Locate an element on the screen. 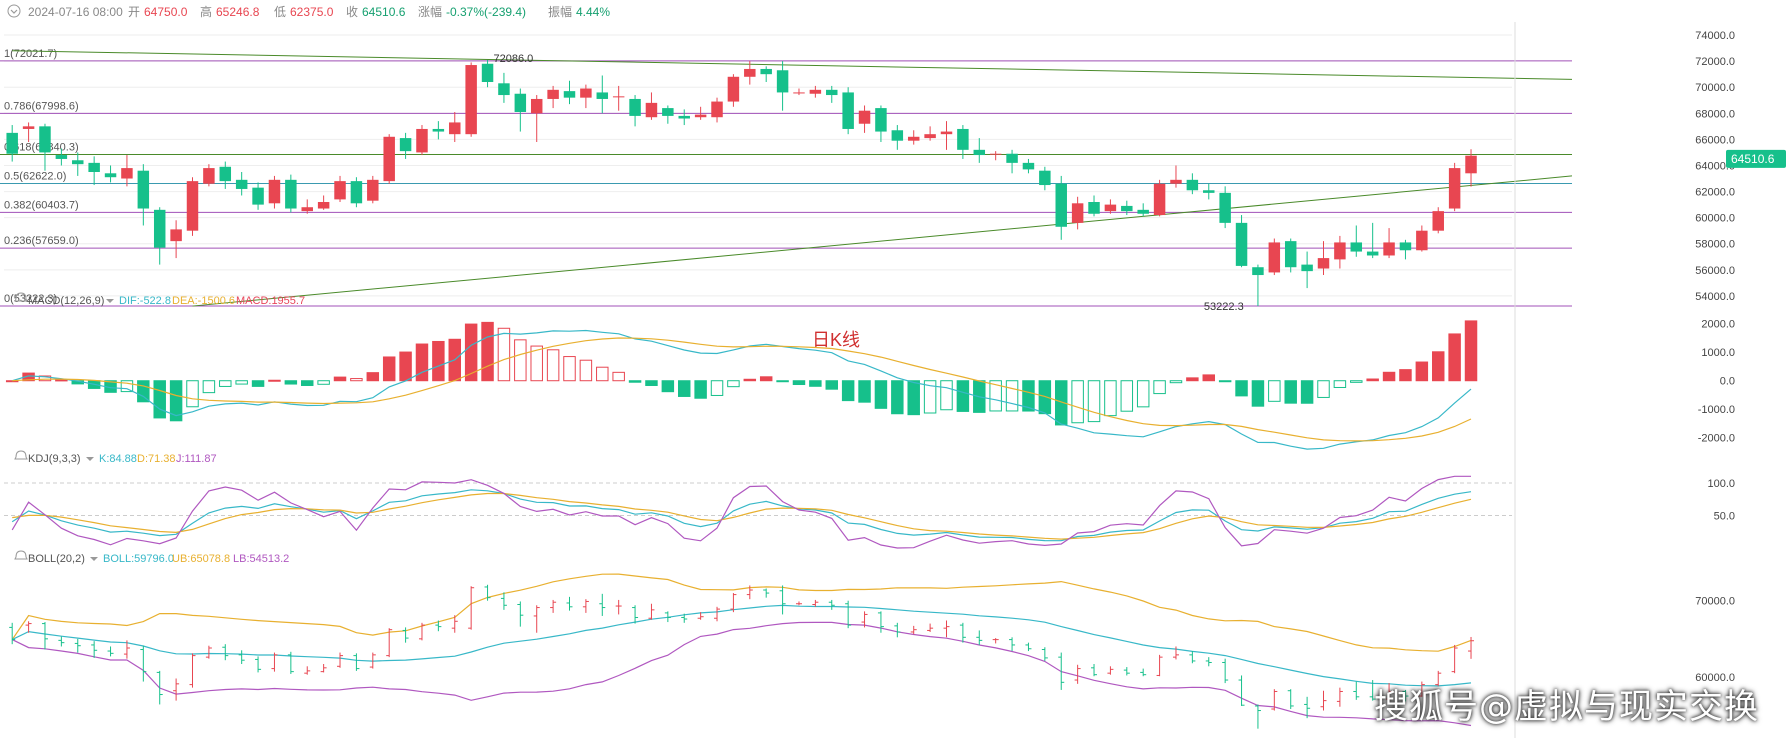 This screenshot has width=1789, height=751. dif-line is located at coordinates (742, 389).